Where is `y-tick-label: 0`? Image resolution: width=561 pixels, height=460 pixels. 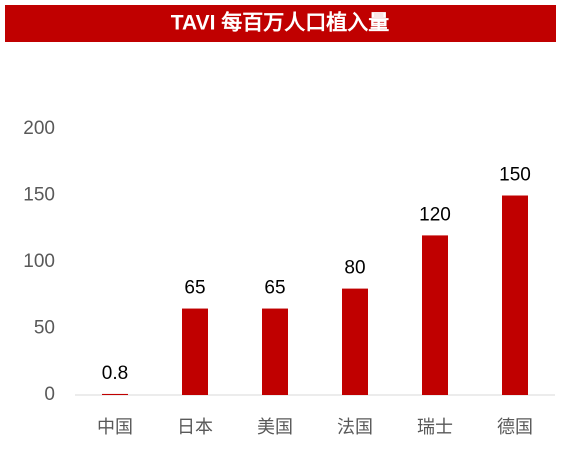
y-tick-label: 0 is located at coordinates (49, 394).